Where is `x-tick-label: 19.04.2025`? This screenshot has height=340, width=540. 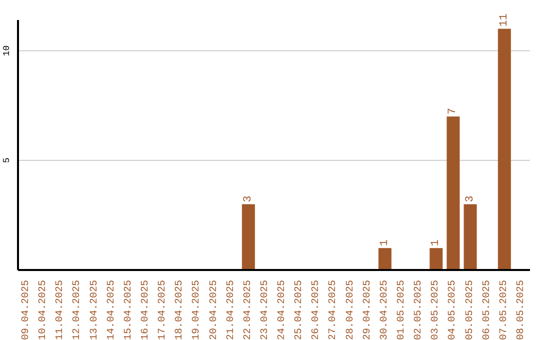
x-tick-label: 19.04.2025 is located at coordinates (197, 310).